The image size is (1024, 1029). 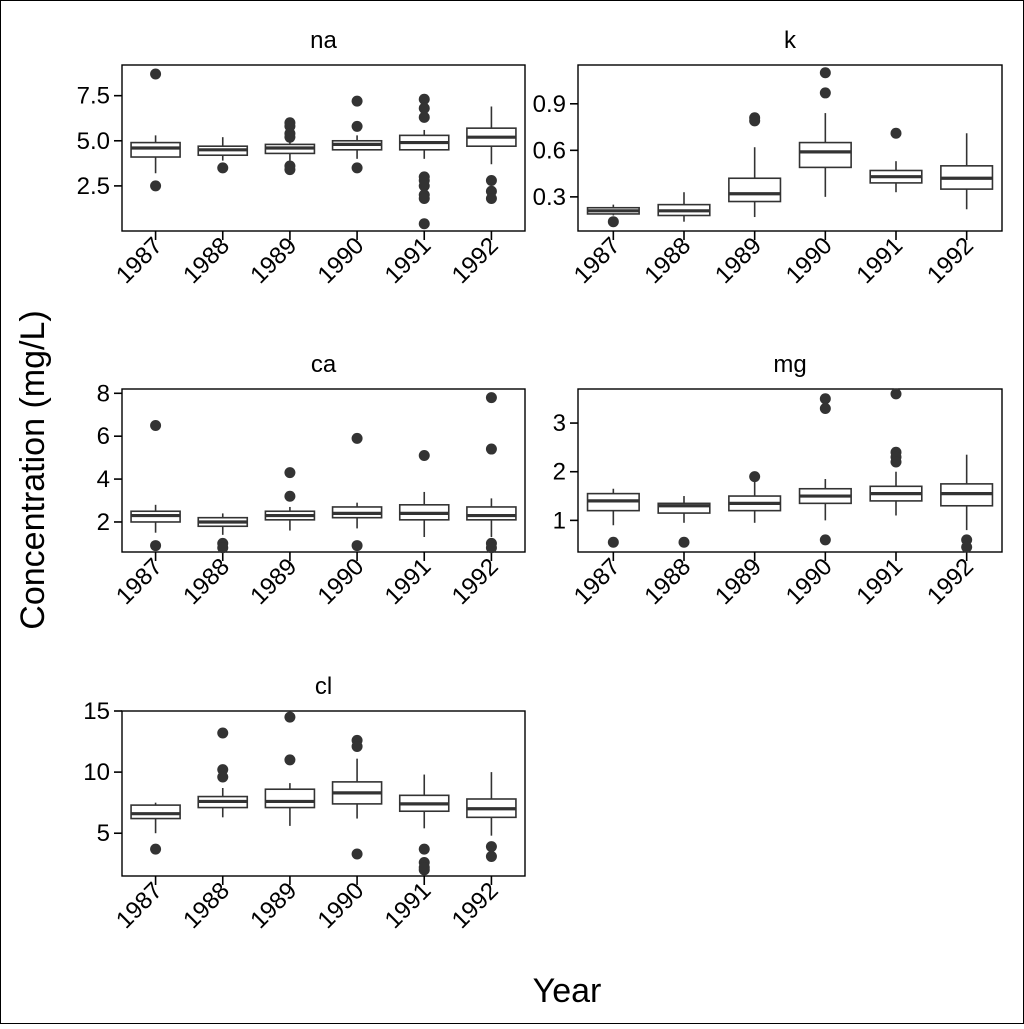 What do you see at coordinates (155, 828) in the screenshot?
I see `box-cl-1987` at bounding box center [155, 828].